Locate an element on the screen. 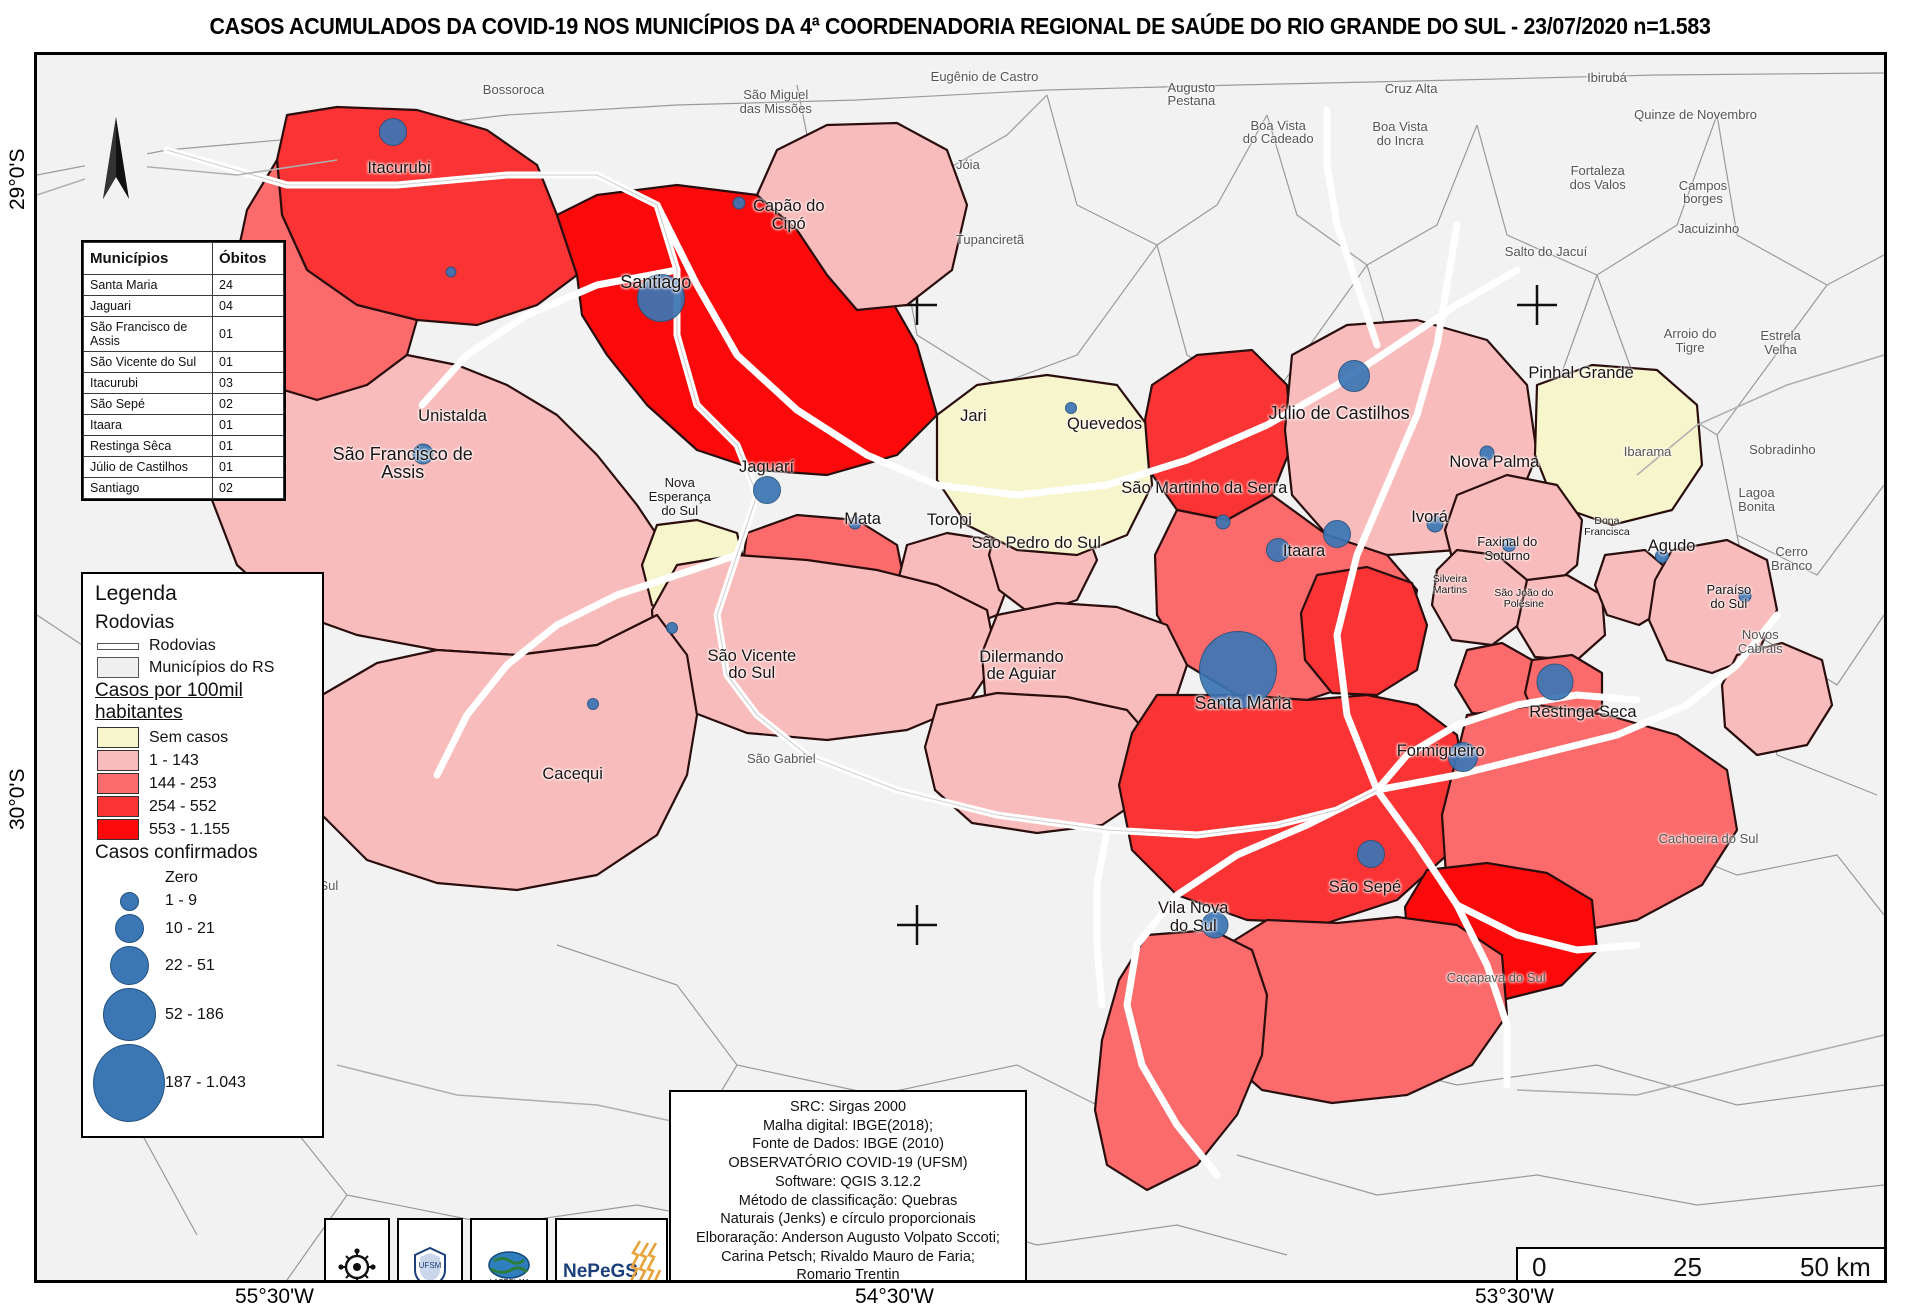 This screenshot has width=1920, height=1313. legend-circle-5: 187 - 1.043 is located at coordinates (202, 1083).